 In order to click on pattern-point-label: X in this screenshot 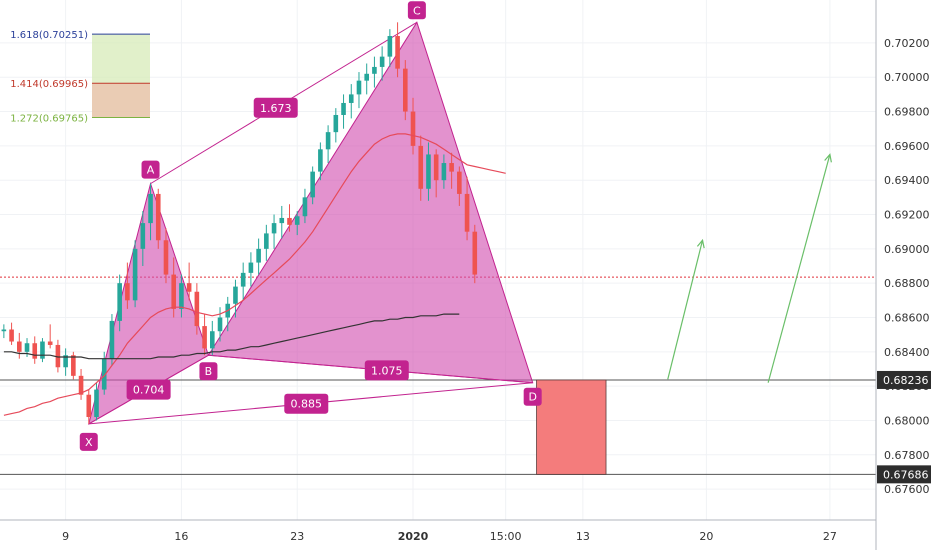, I will do `click(89, 442)`.